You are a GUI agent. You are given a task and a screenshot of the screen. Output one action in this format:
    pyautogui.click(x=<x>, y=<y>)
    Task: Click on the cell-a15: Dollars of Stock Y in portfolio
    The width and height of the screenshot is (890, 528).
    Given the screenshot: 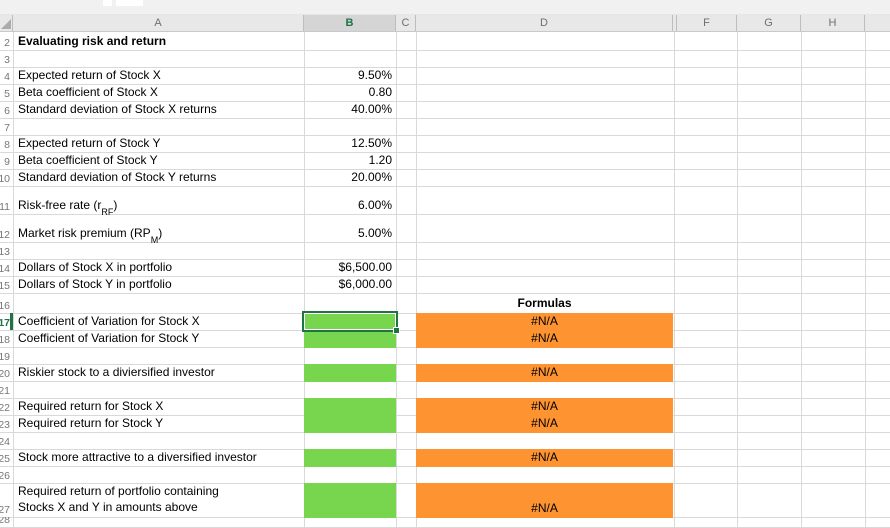 What is the action you would take?
    pyautogui.click(x=158, y=284)
    